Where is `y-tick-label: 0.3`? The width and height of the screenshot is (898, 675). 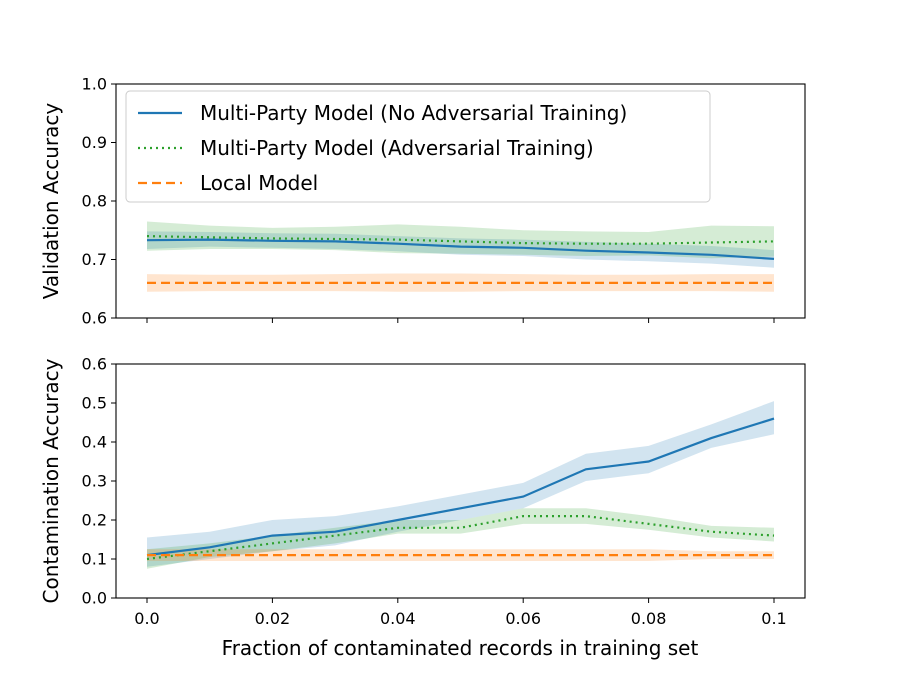
y-tick-label: 0.3 is located at coordinates (94, 481).